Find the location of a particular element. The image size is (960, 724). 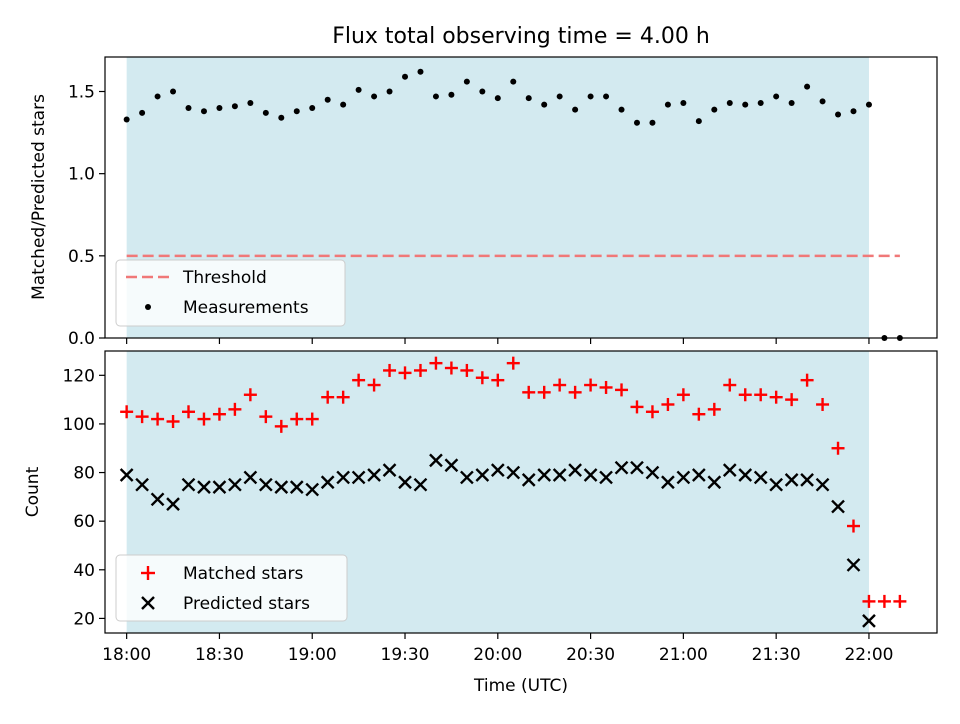

time-x-tick-label: 19:30 is located at coordinates (405, 655).